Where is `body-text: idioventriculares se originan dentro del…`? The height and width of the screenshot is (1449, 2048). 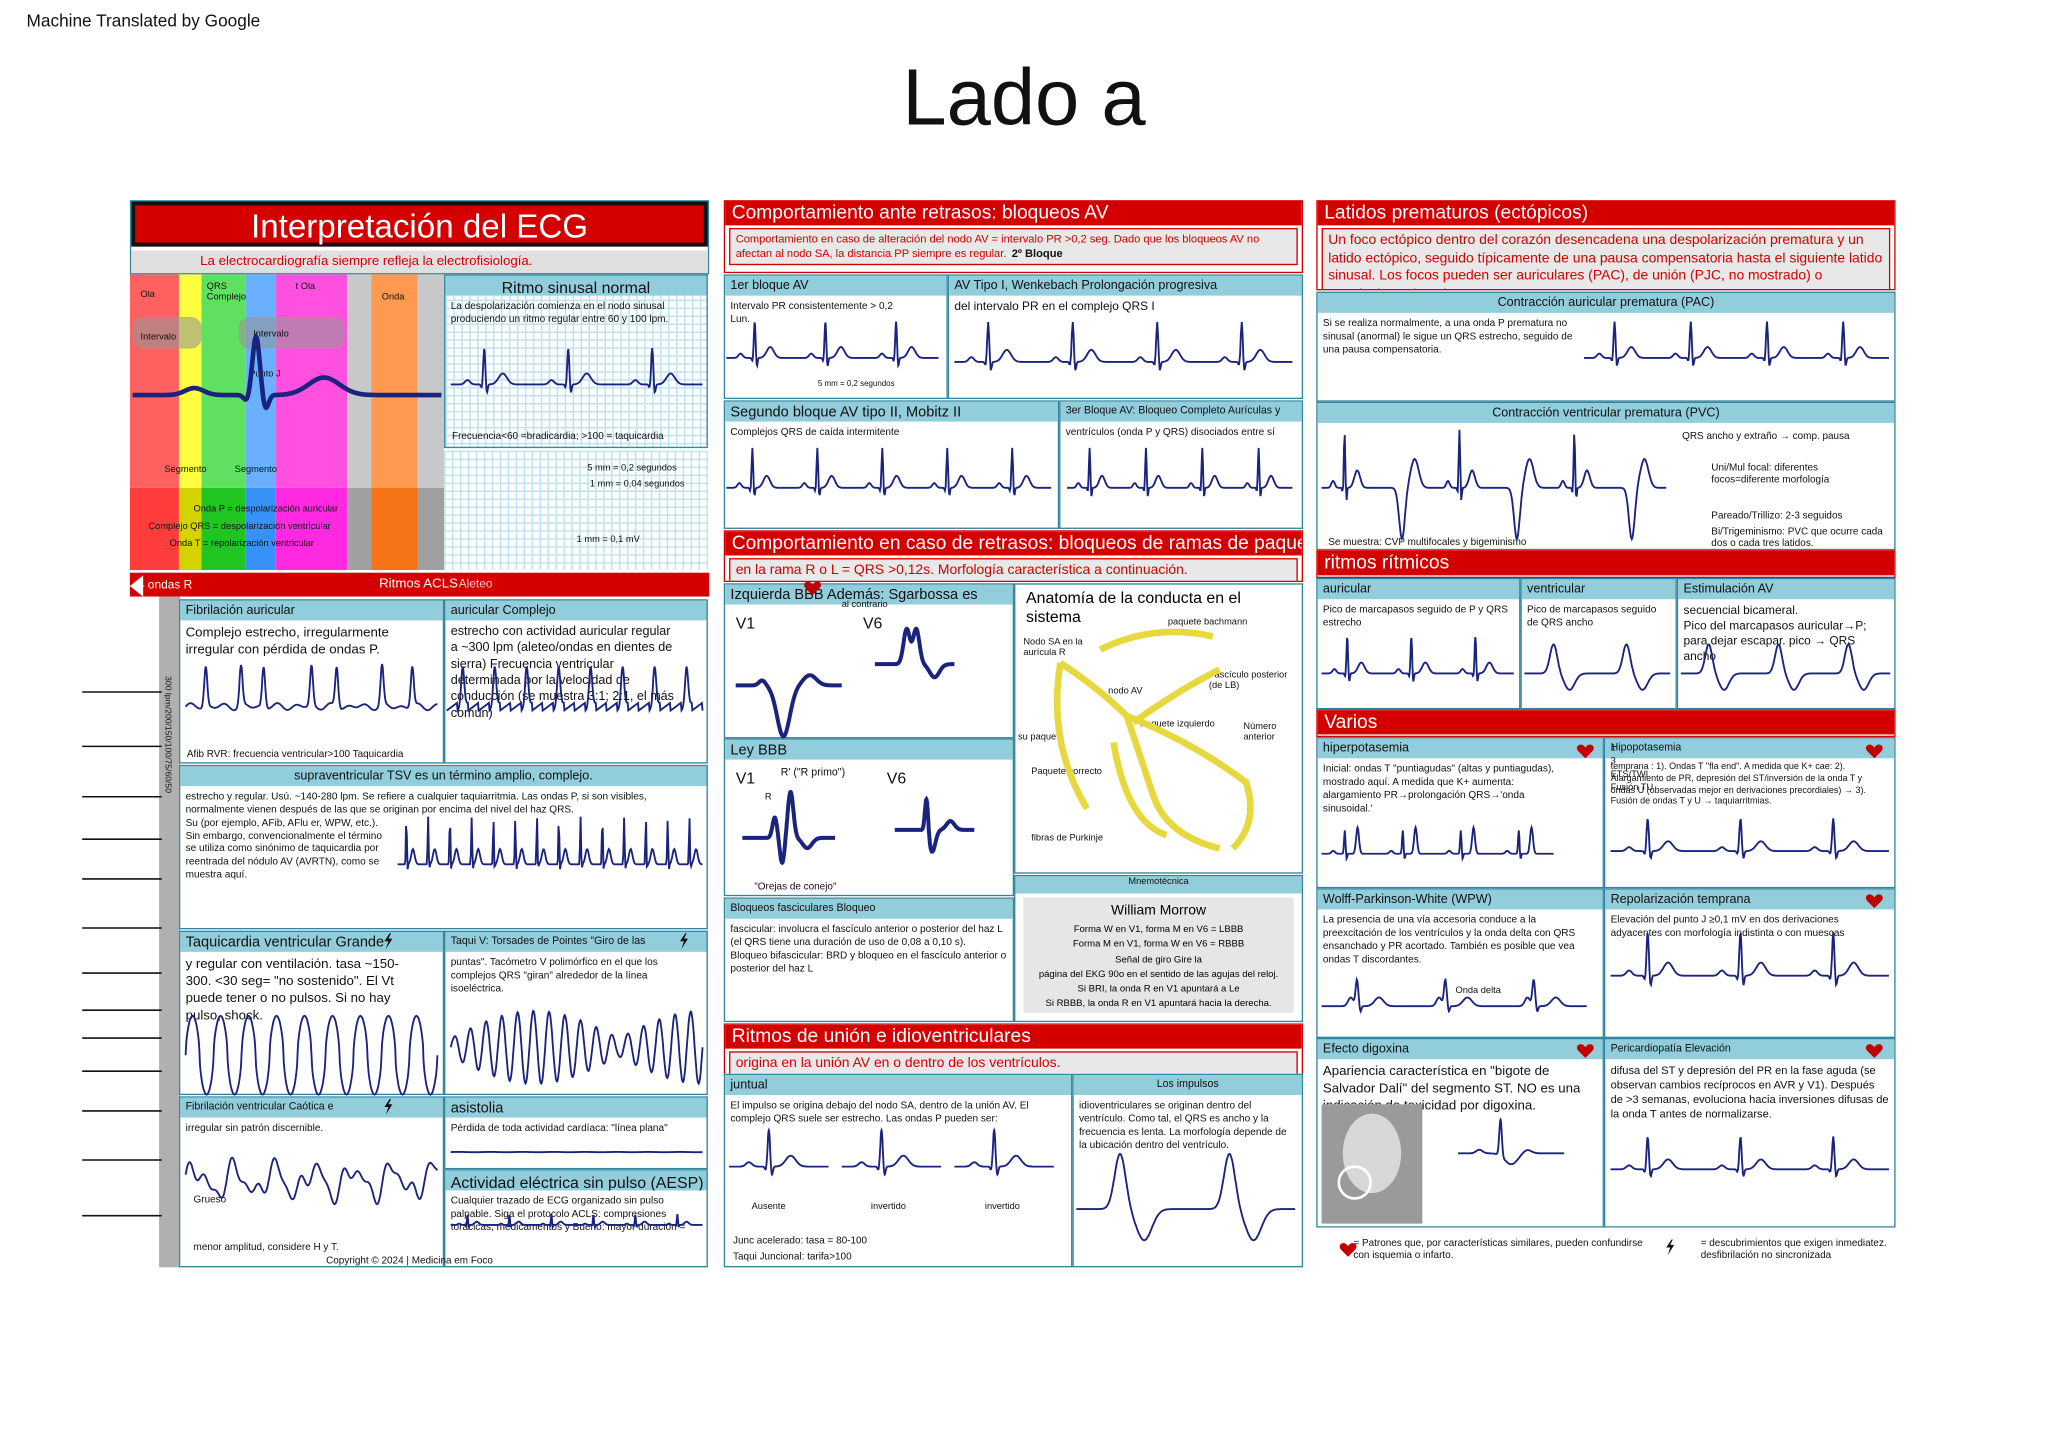 body-text: idioventriculares se originan dentro del… is located at coordinates (1183, 1125).